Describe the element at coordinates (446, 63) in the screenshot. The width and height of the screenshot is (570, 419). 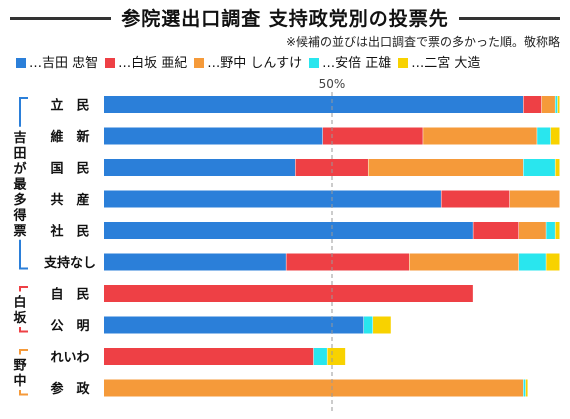
I see `legend-label: …二宮 大造` at that location.